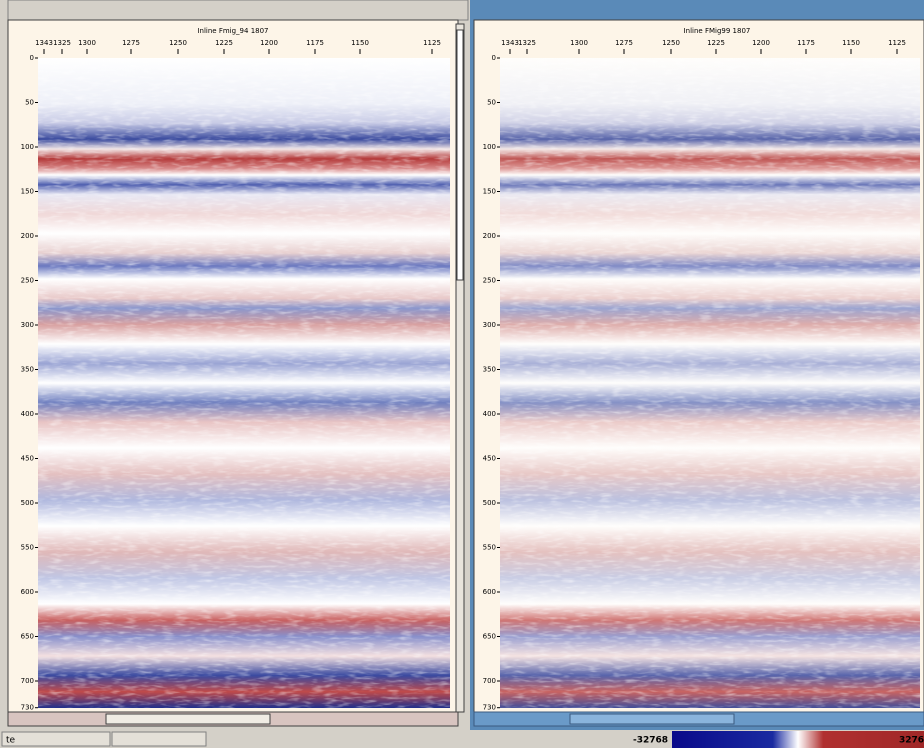 The height and width of the screenshot is (748, 924). I want to click on panel-header, so click(238, 10).